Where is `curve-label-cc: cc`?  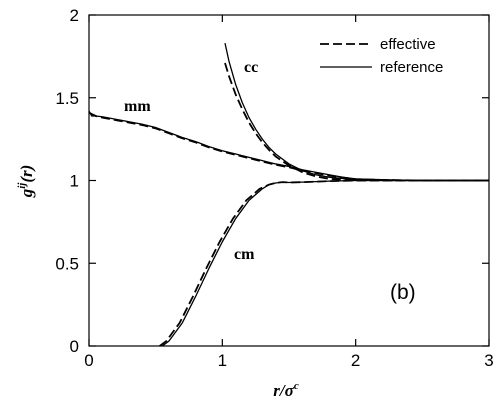
curve-label-cc: cc is located at coordinates (251, 67).